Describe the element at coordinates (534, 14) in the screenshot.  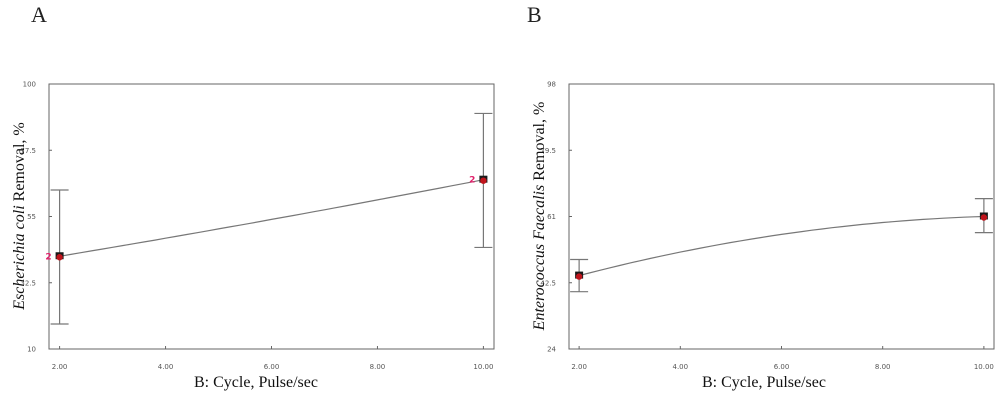
I see `panel-letter-b: B` at that location.